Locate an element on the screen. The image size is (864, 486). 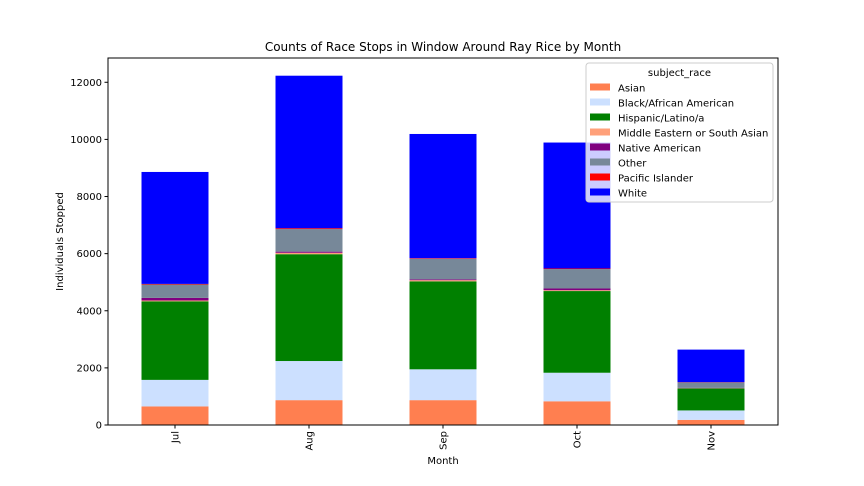
y-tick-label: 6000 is located at coordinates (89, 254).